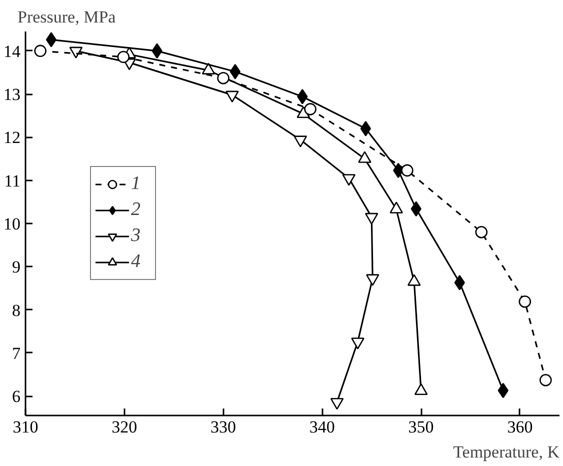 This screenshot has width=563, height=466. What do you see at coordinates (322, 427) in the screenshot?
I see `x-tick-label: 340` at bounding box center [322, 427].